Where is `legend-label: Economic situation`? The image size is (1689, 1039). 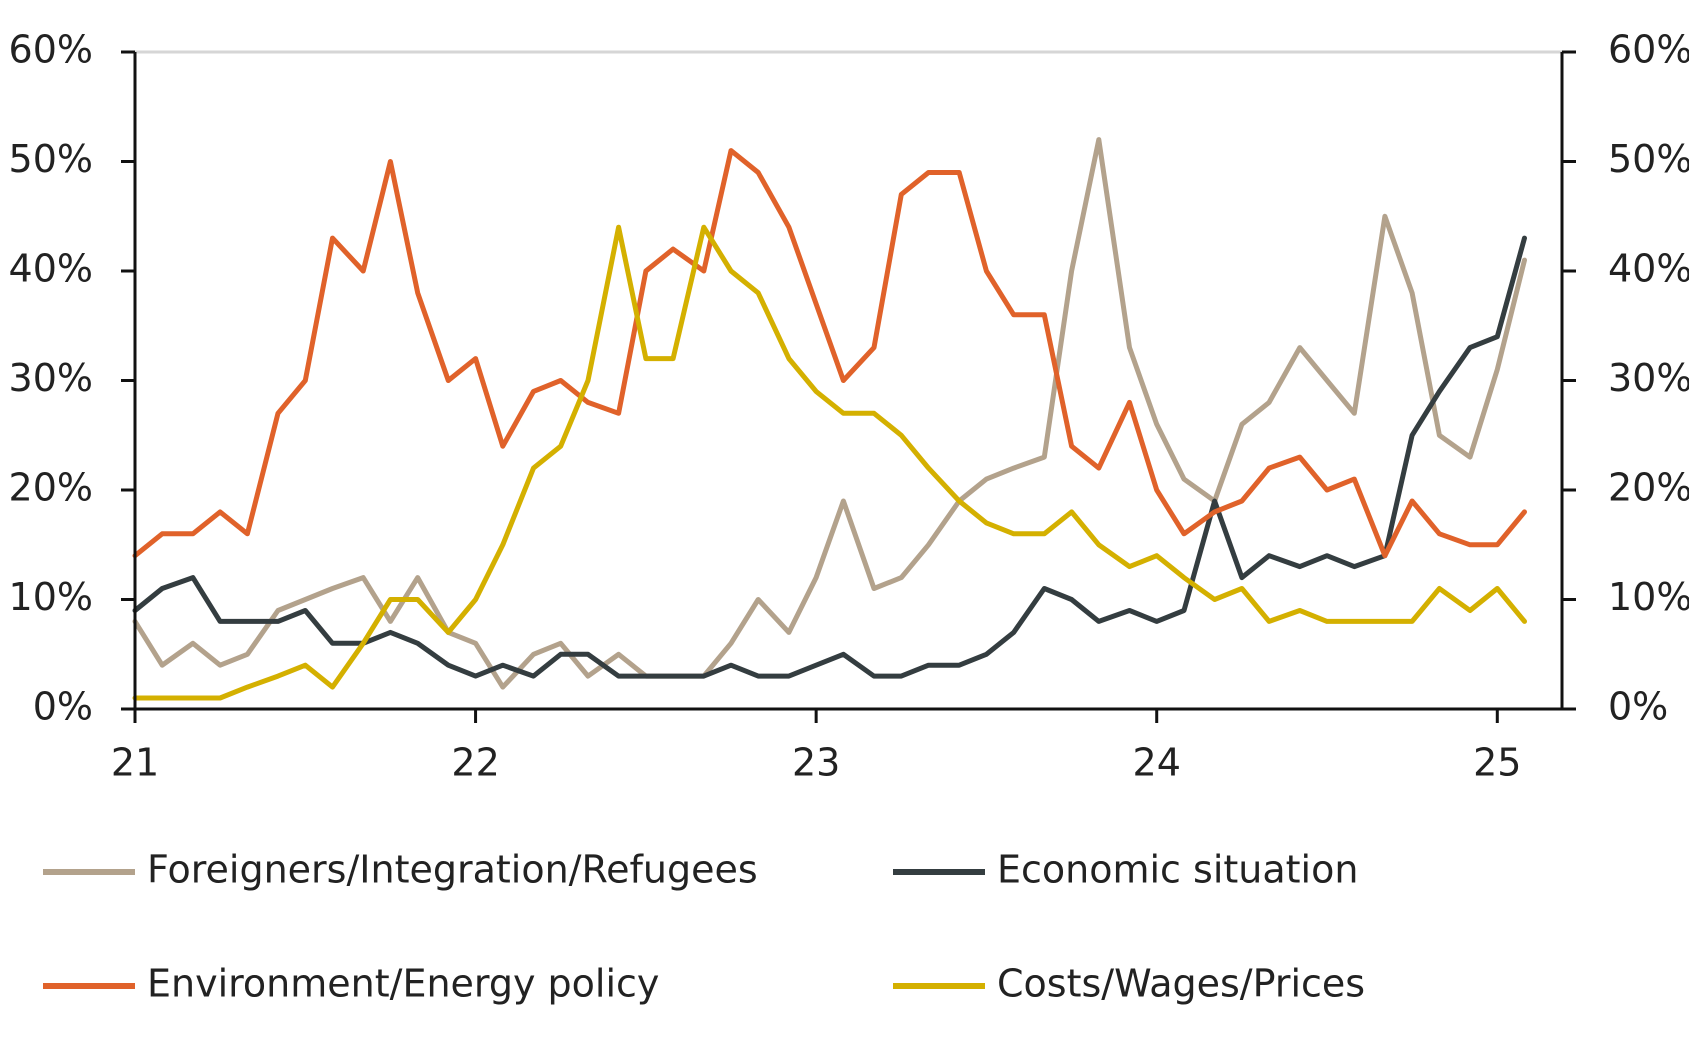
legend-label: Economic situation is located at coordinates (1177, 870).